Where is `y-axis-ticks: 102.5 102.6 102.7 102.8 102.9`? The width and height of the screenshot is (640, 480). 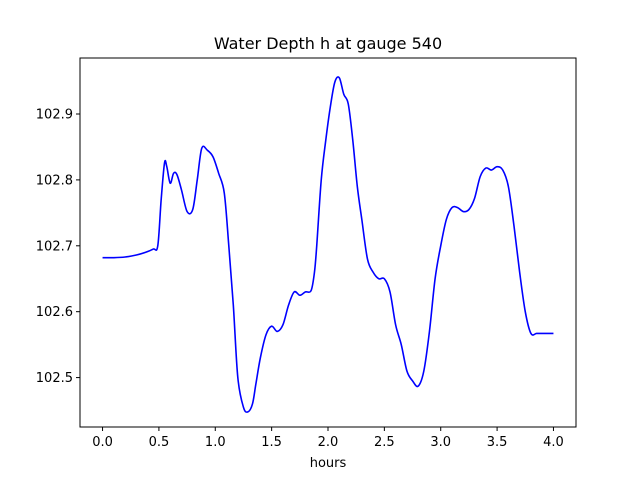
y-axis-ticks: 102.5 102.6 102.7 102.8 102.9 is located at coordinates (58, 247).